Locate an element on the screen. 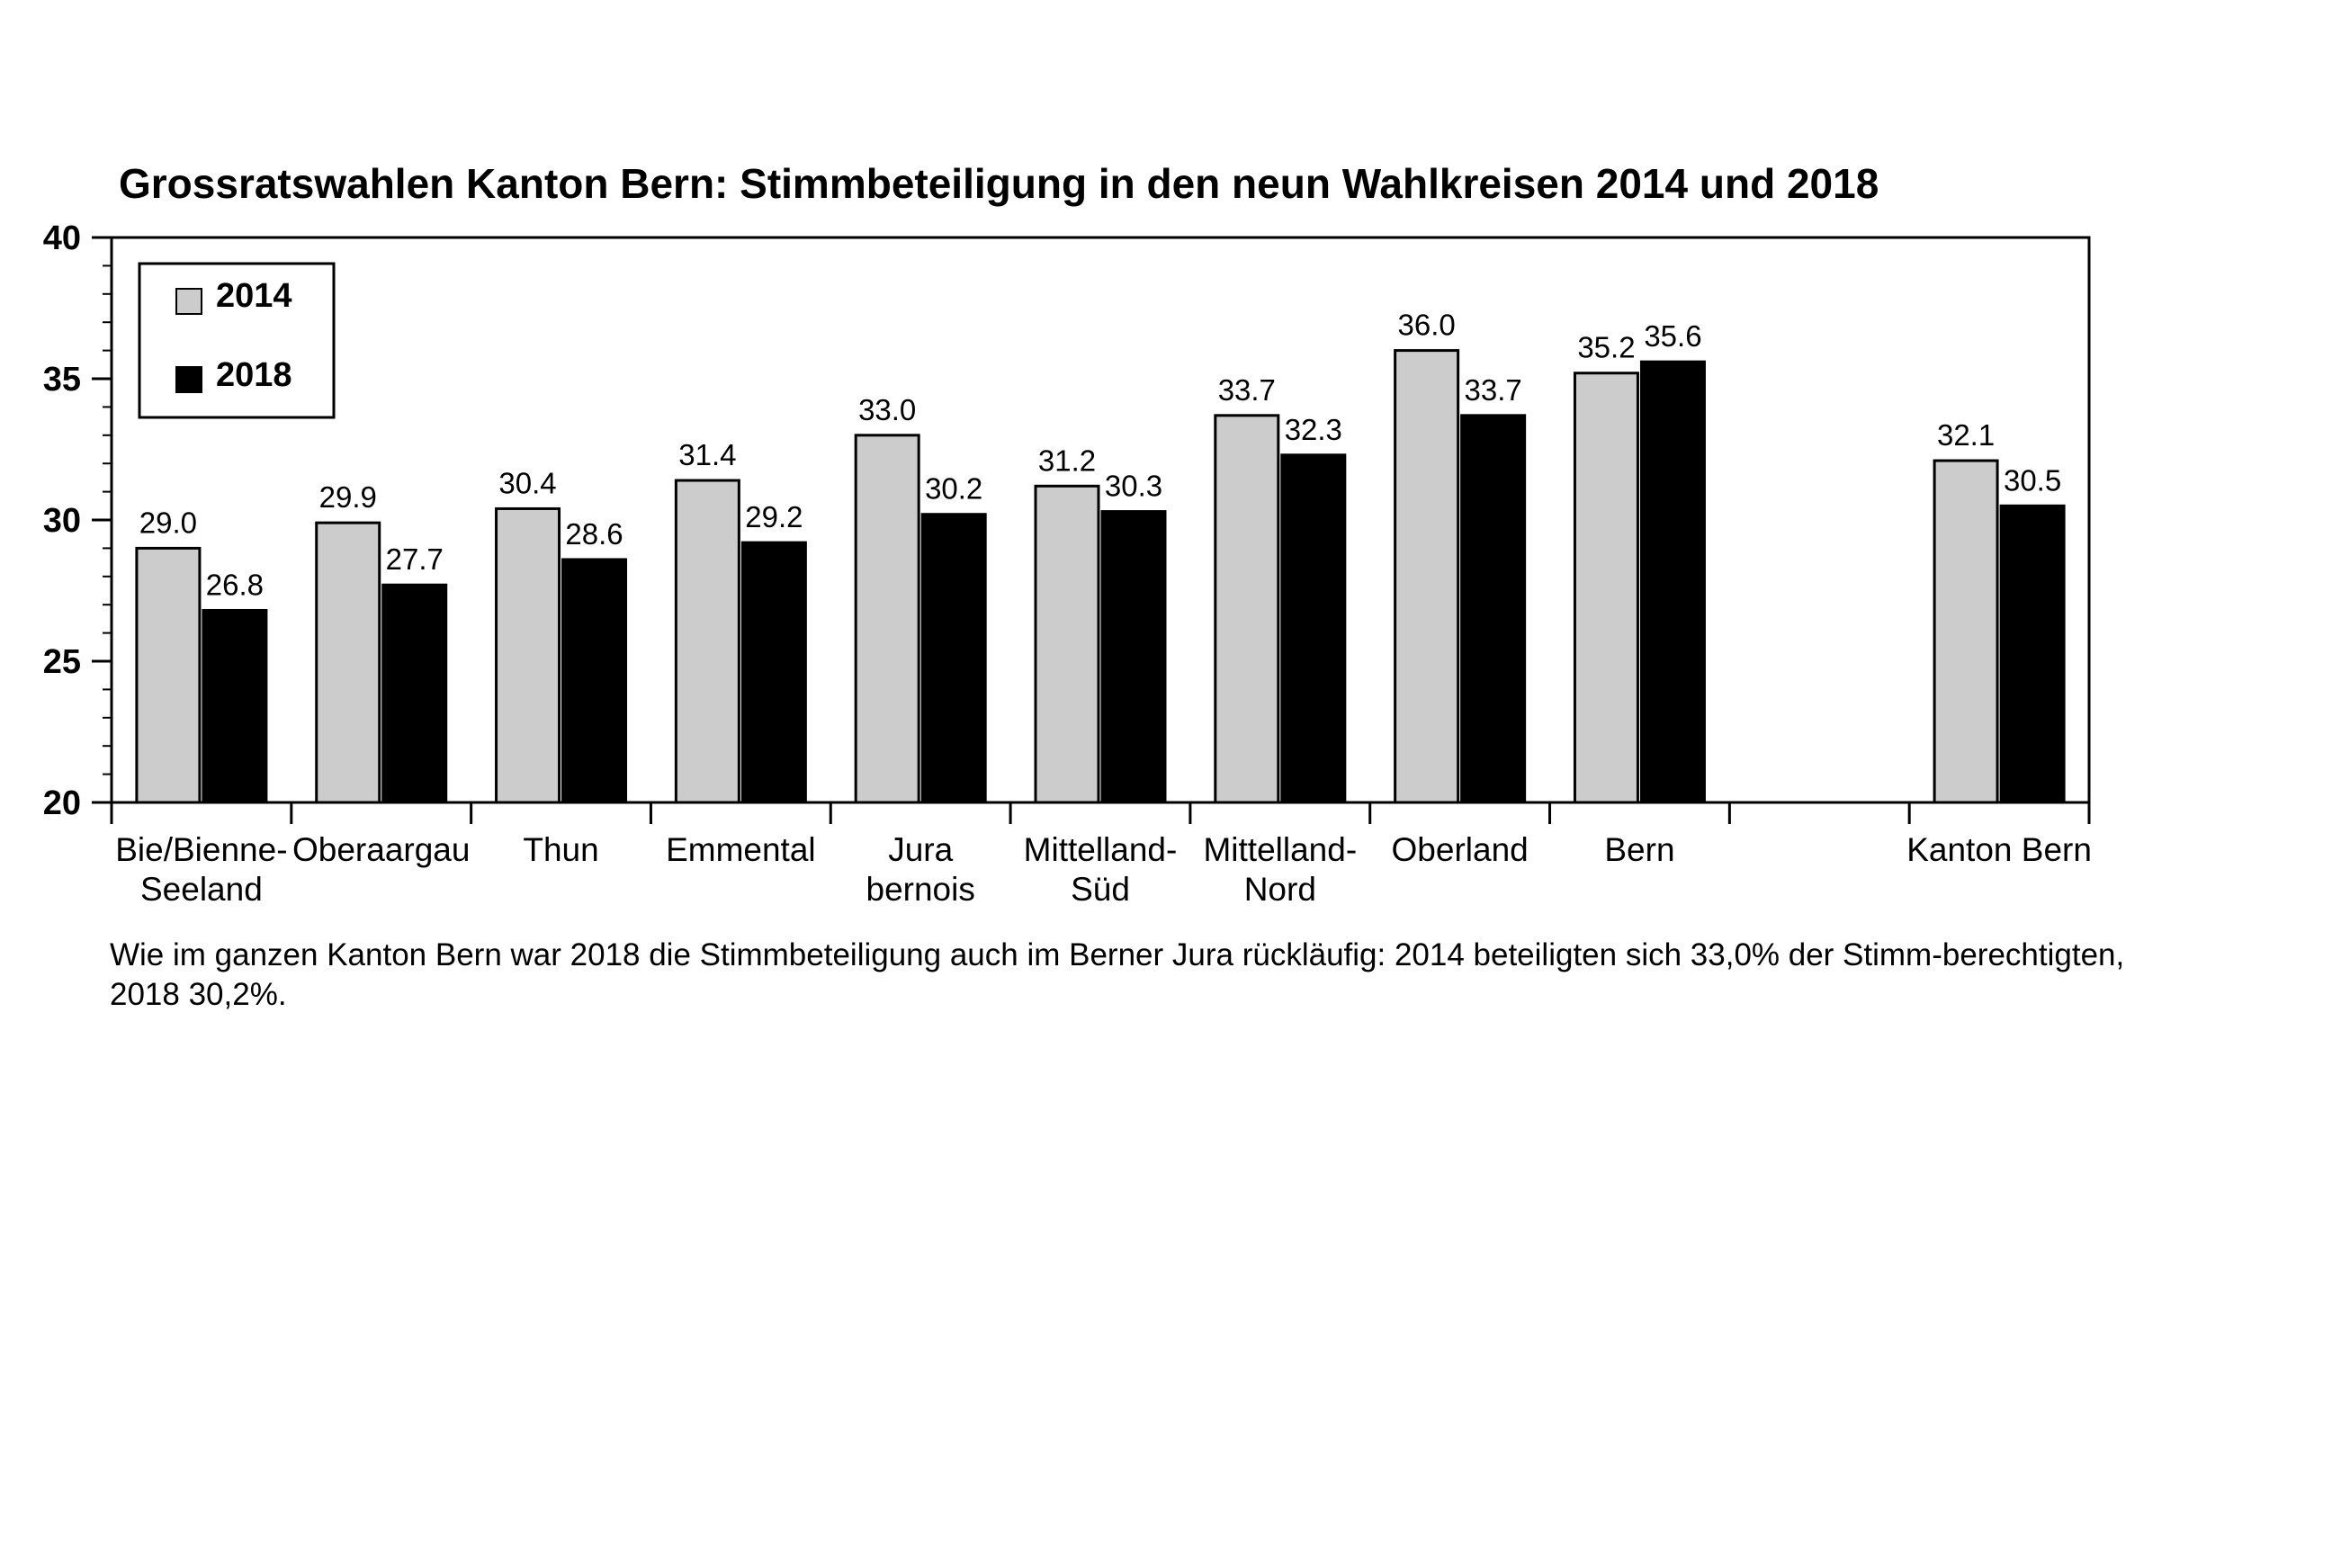 The height and width of the screenshot is (1568, 2341). value-label-2014: 32.1 is located at coordinates (1966, 435).